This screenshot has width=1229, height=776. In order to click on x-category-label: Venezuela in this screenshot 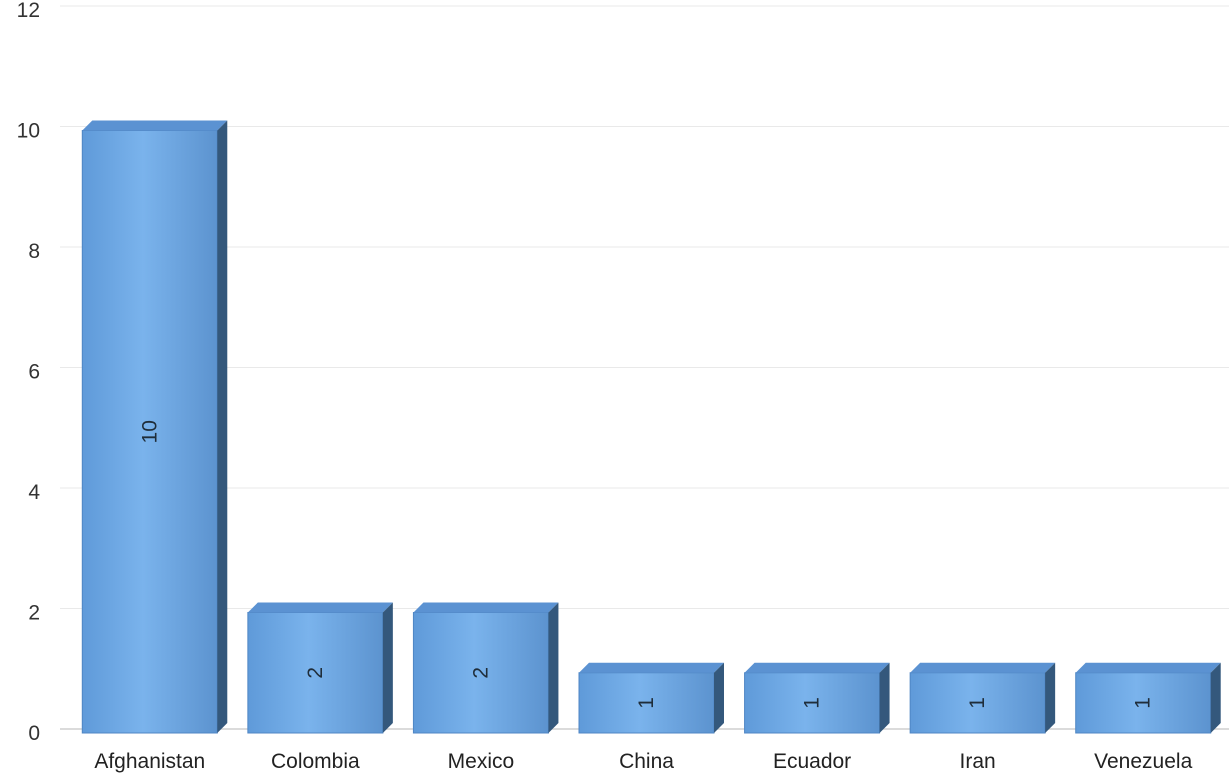, I will do `click(1143, 761)`.